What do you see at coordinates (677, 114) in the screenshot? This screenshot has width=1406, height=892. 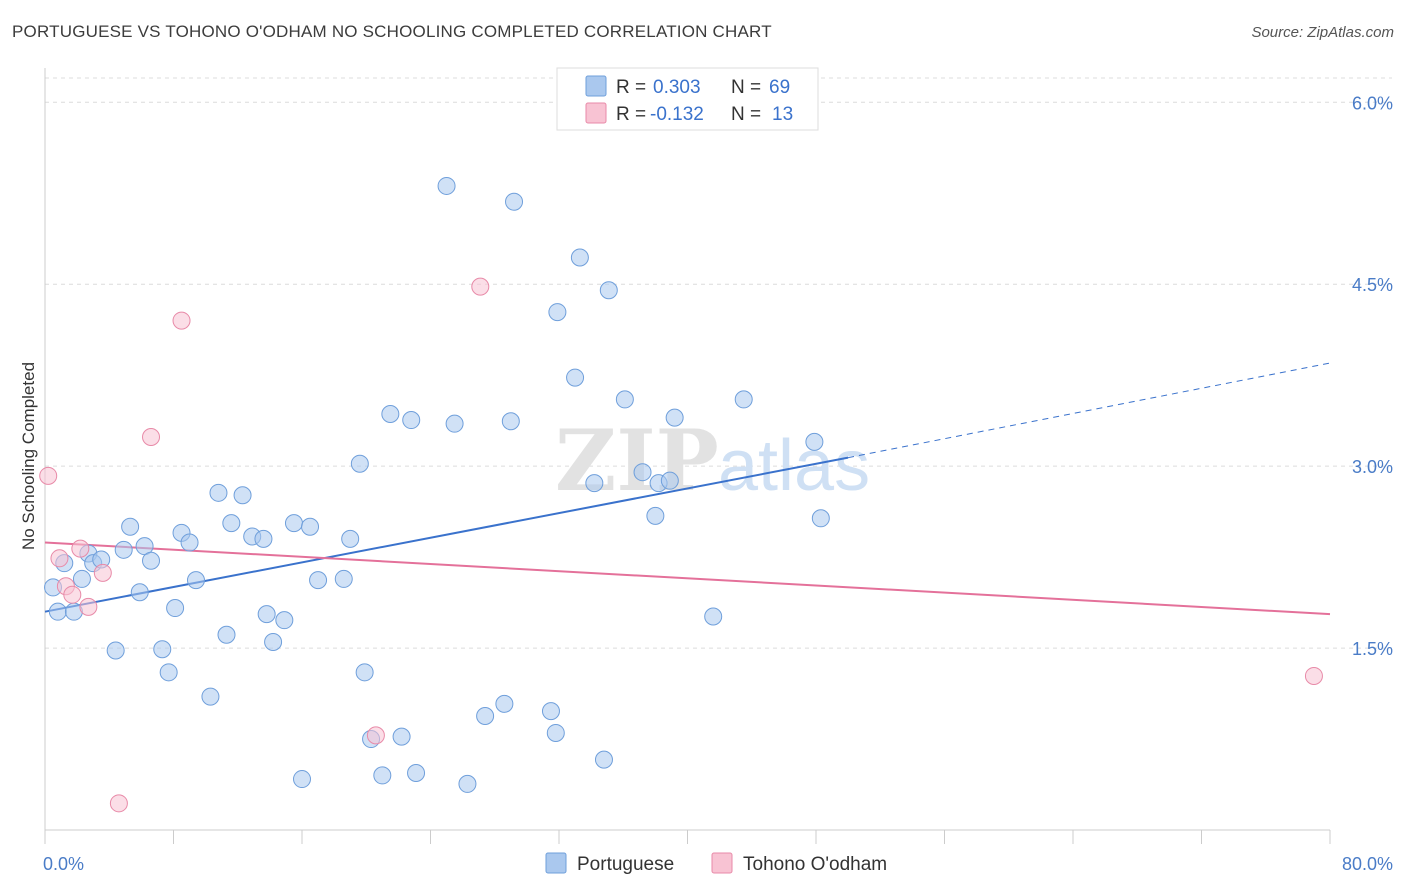 I see `legend-r-value: -0.132` at bounding box center [677, 114].